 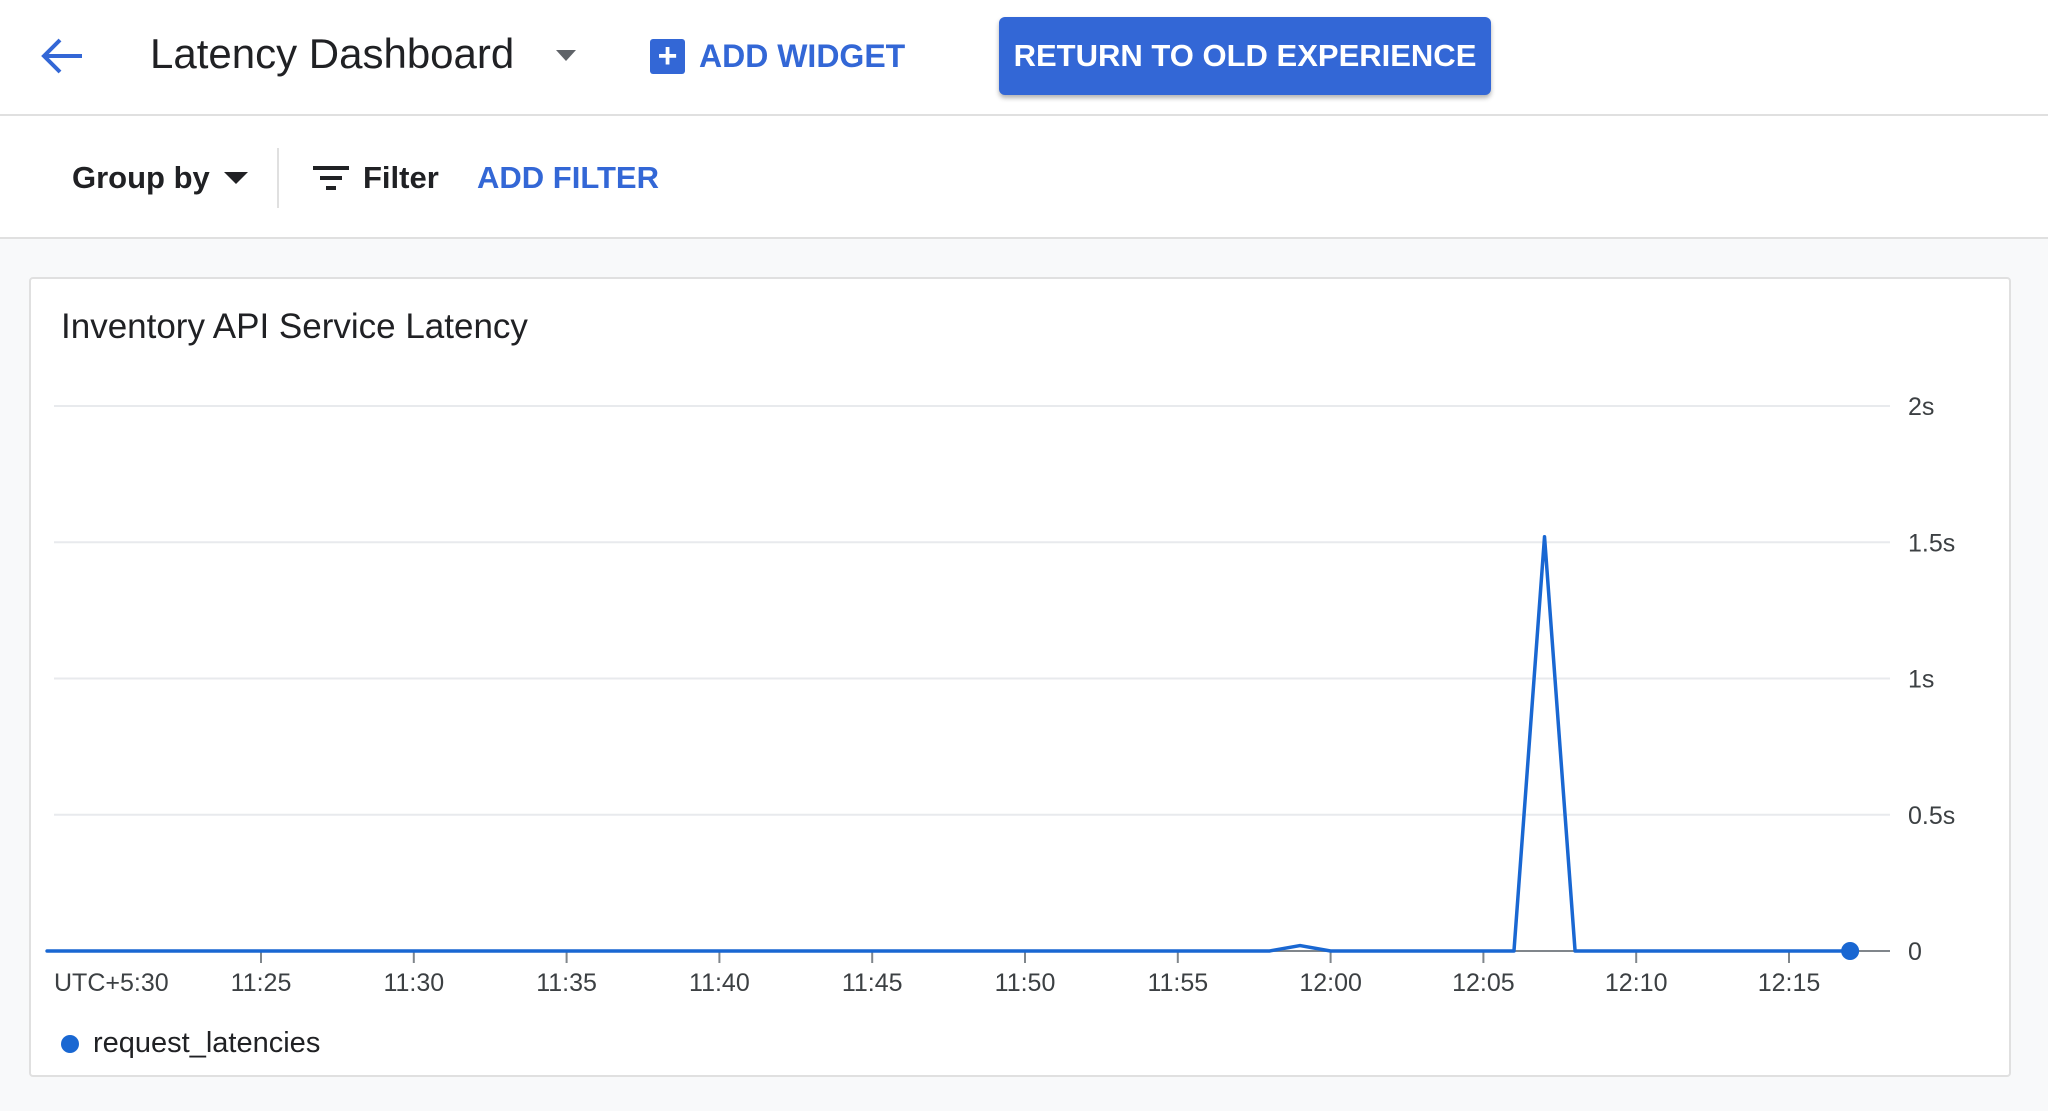 What do you see at coordinates (1483, 983) in the screenshot?
I see `x-tick-label: 12:05` at bounding box center [1483, 983].